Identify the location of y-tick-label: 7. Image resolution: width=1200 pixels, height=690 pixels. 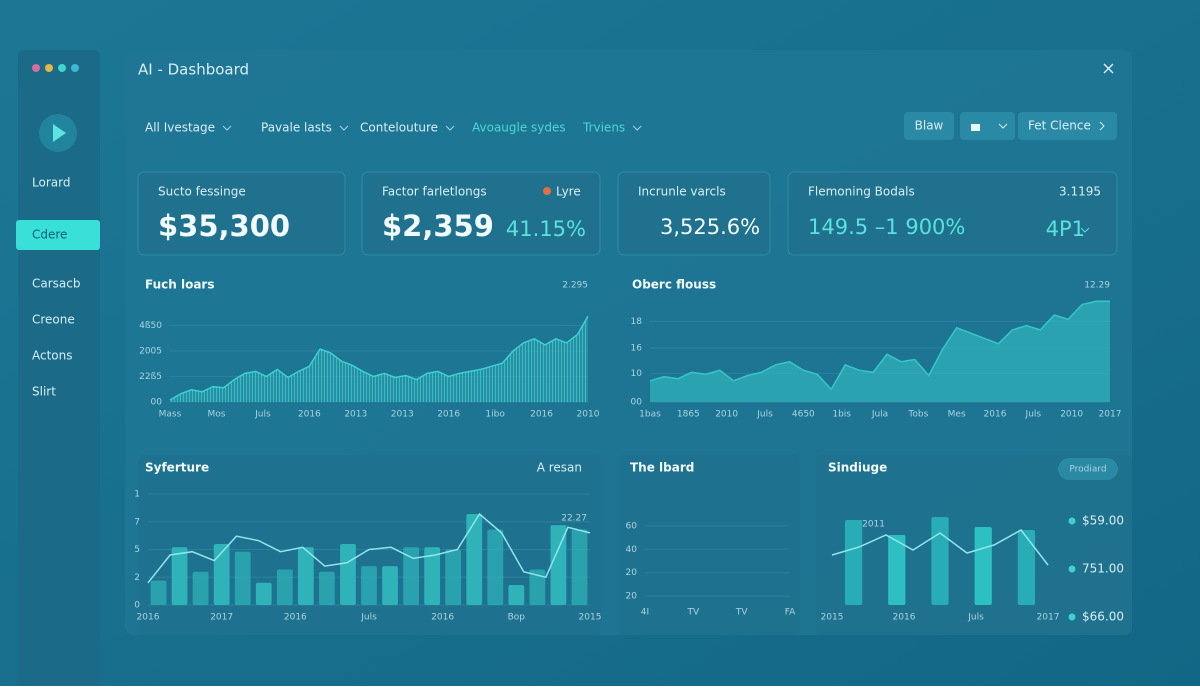
(137, 522).